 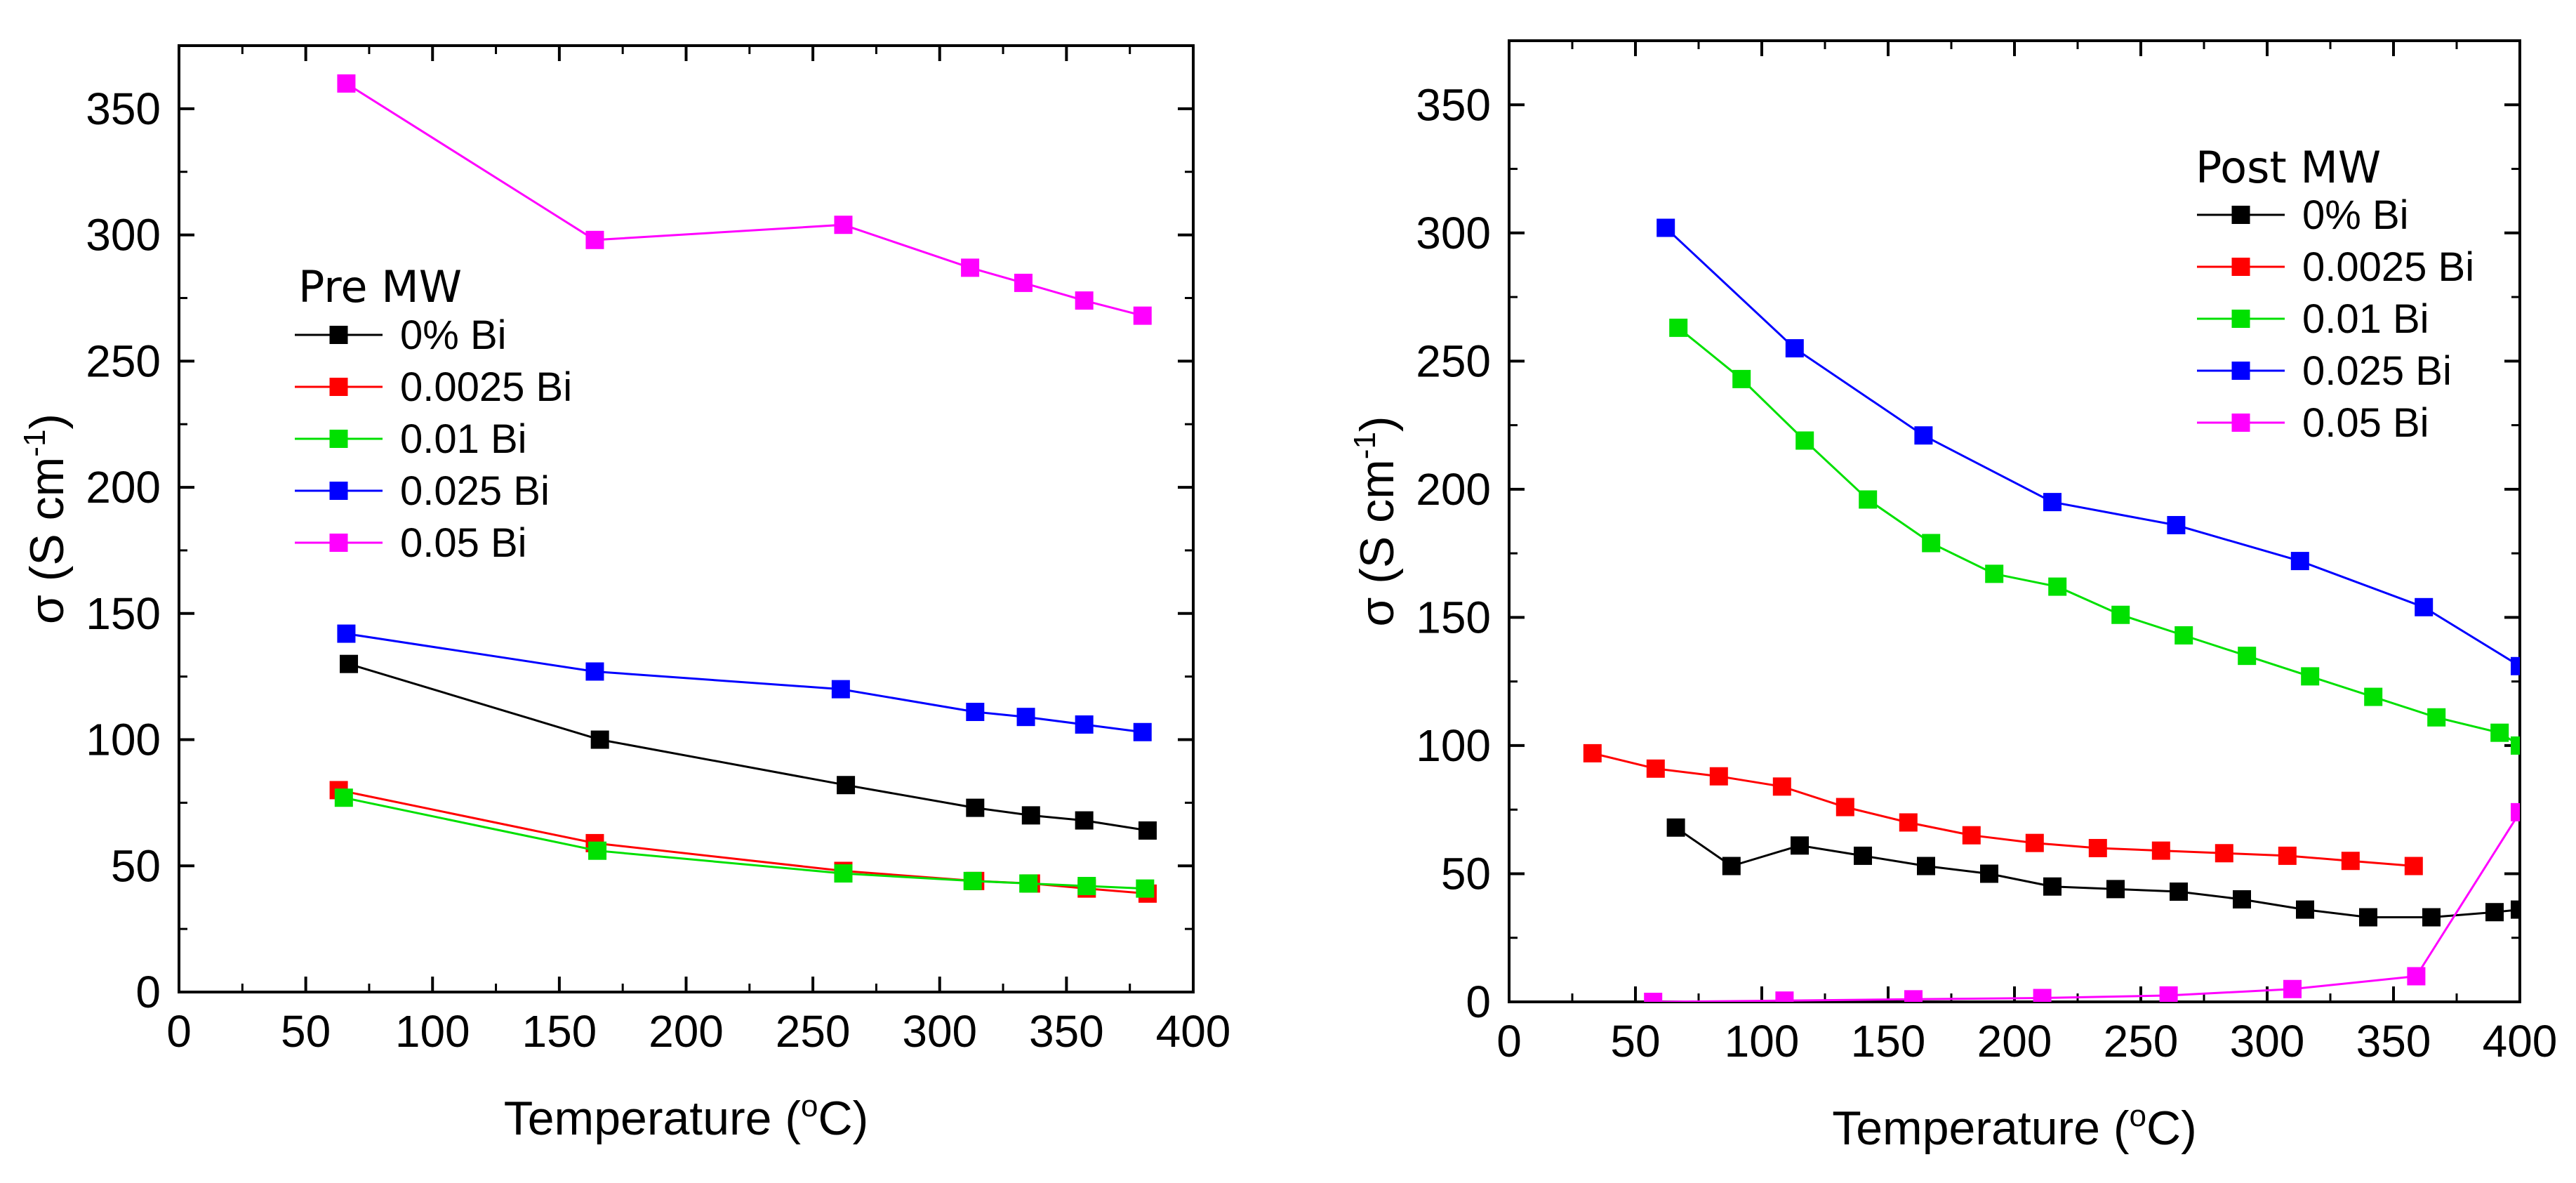 What do you see at coordinates (380, 286) in the screenshot?
I see `legend-title: Pre MW` at bounding box center [380, 286].